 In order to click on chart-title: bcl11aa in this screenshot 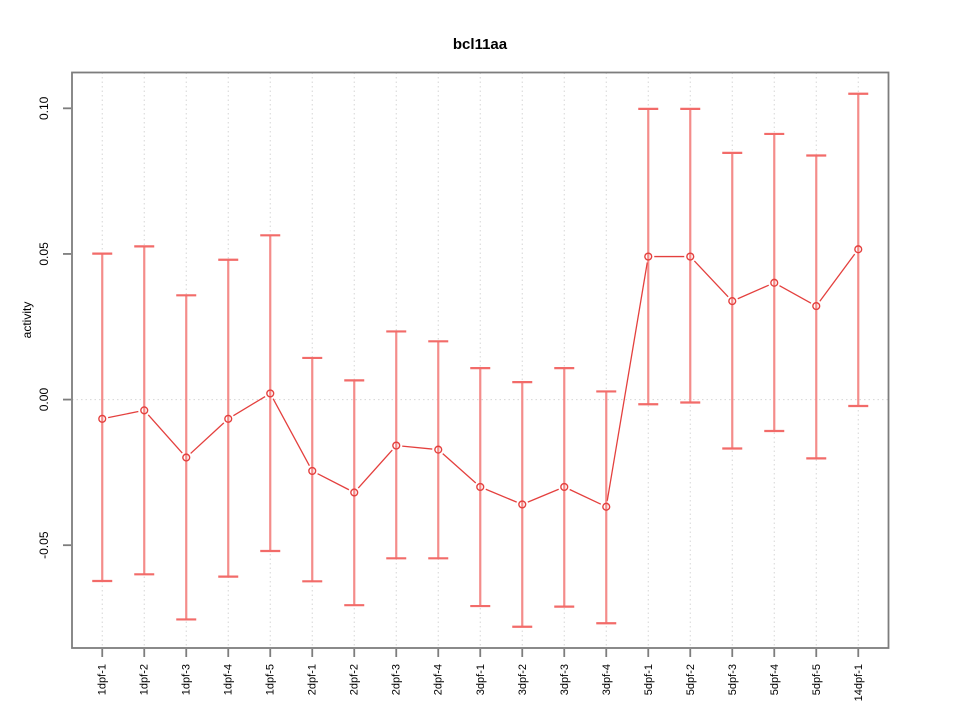, I will do `click(480, 44)`.